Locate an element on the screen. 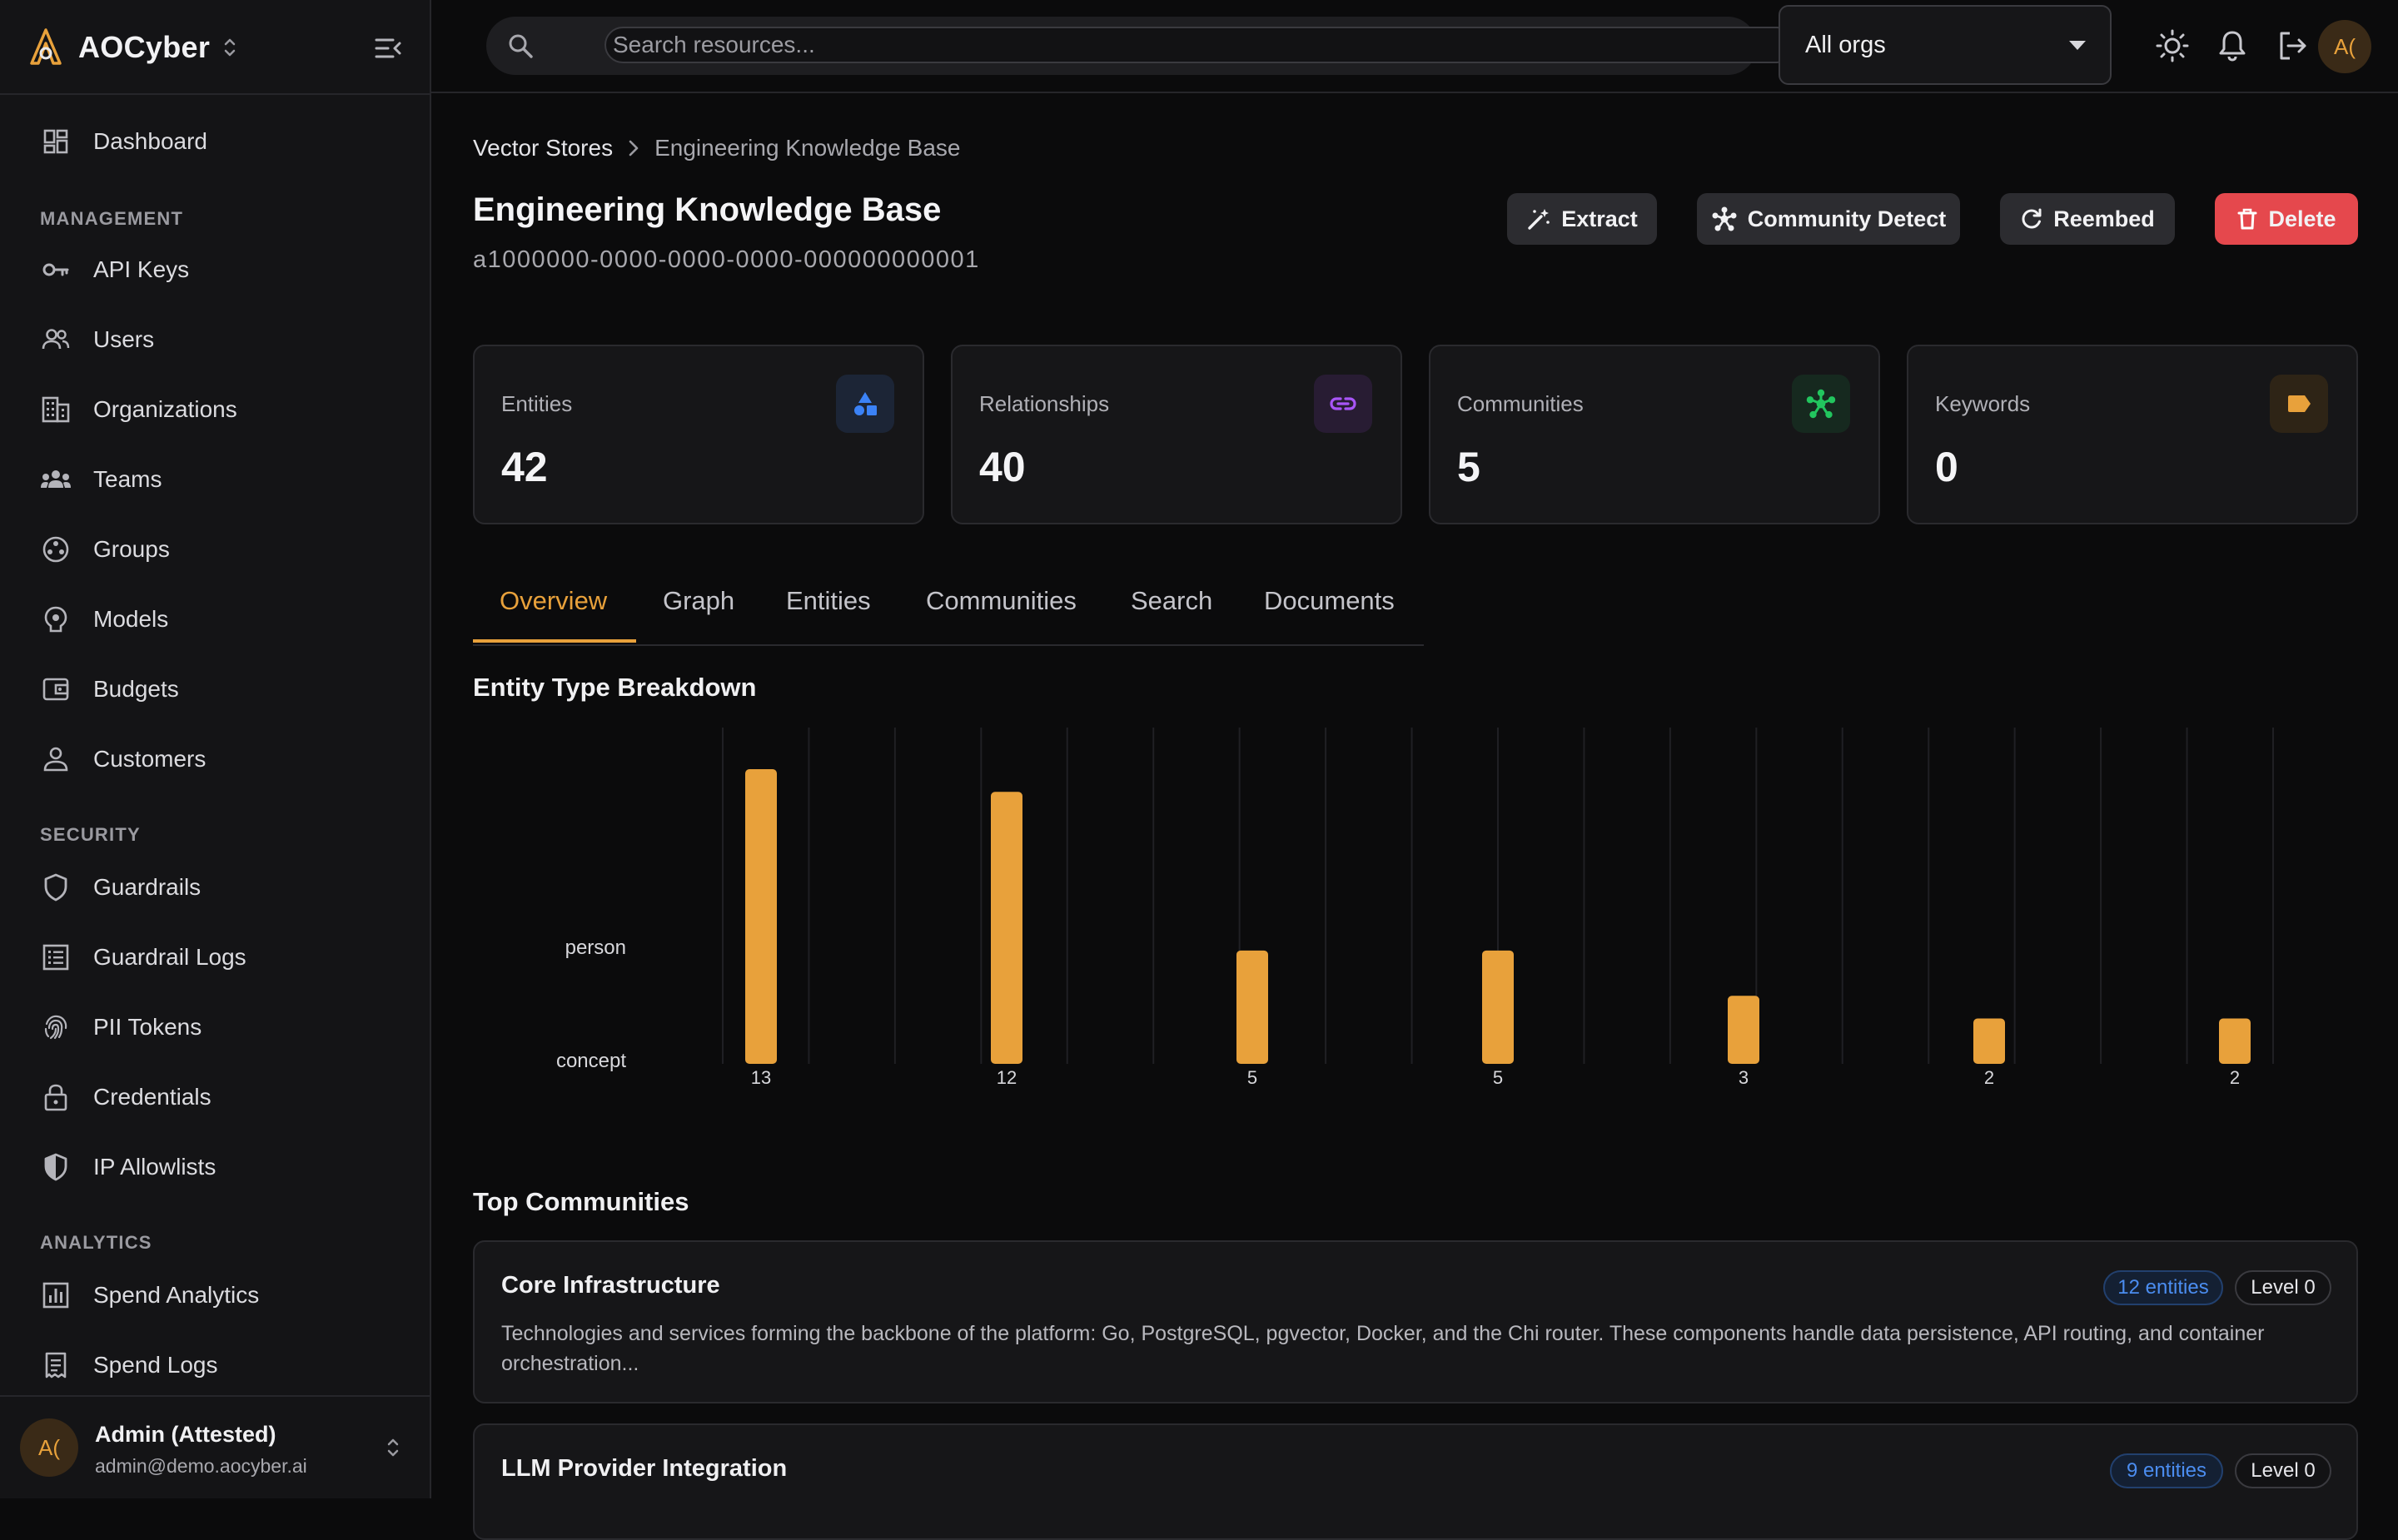 The height and width of the screenshot is (1540, 2398). stat-card-relationships: Relationships 40 is located at coordinates (1176, 434).